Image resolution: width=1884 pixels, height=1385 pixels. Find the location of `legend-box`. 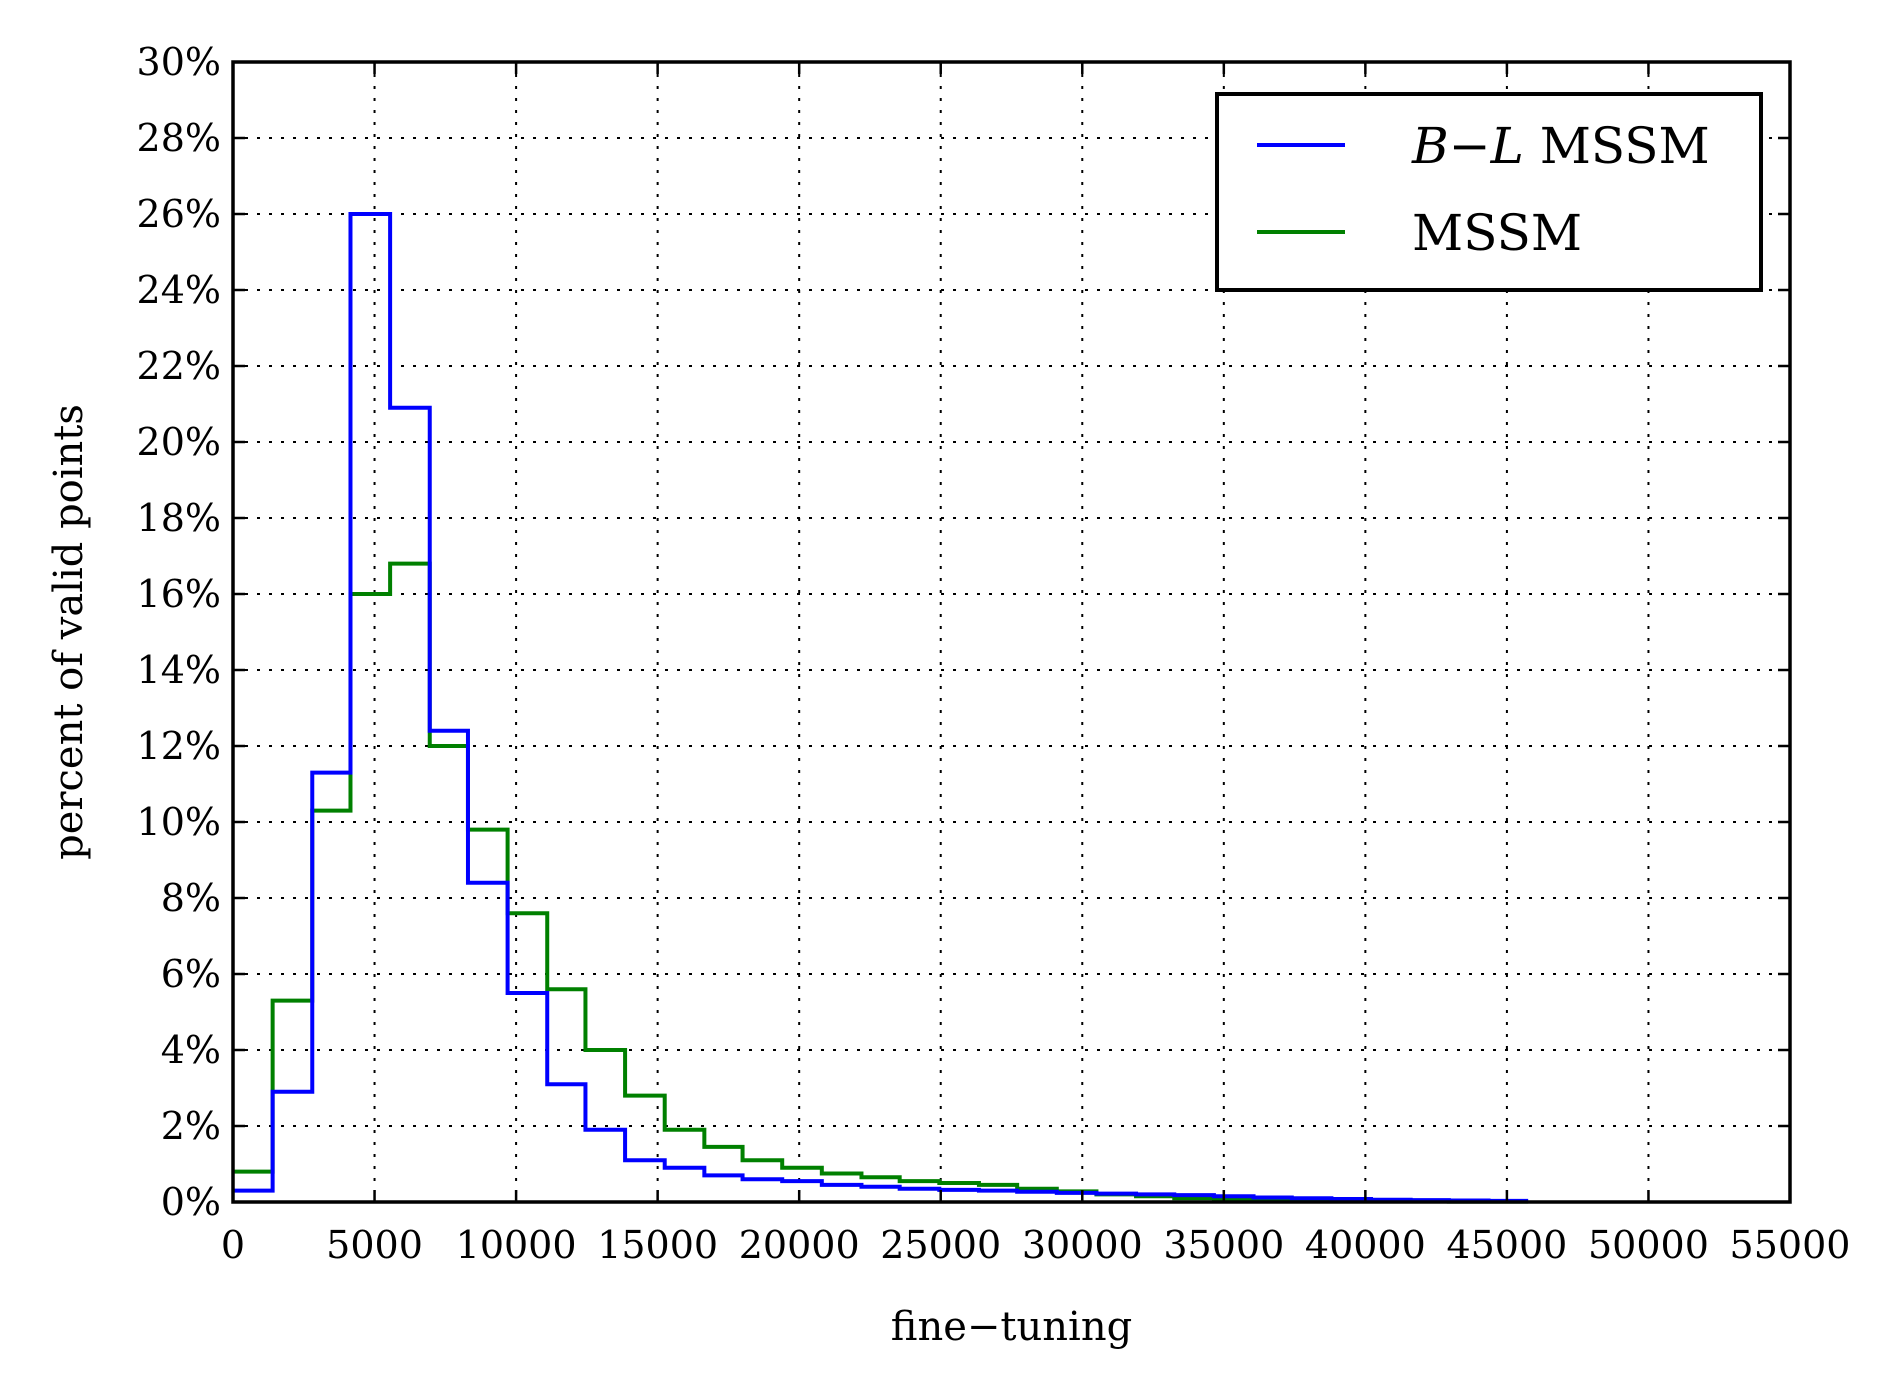

legend-box is located at coordinates (1489, 192).